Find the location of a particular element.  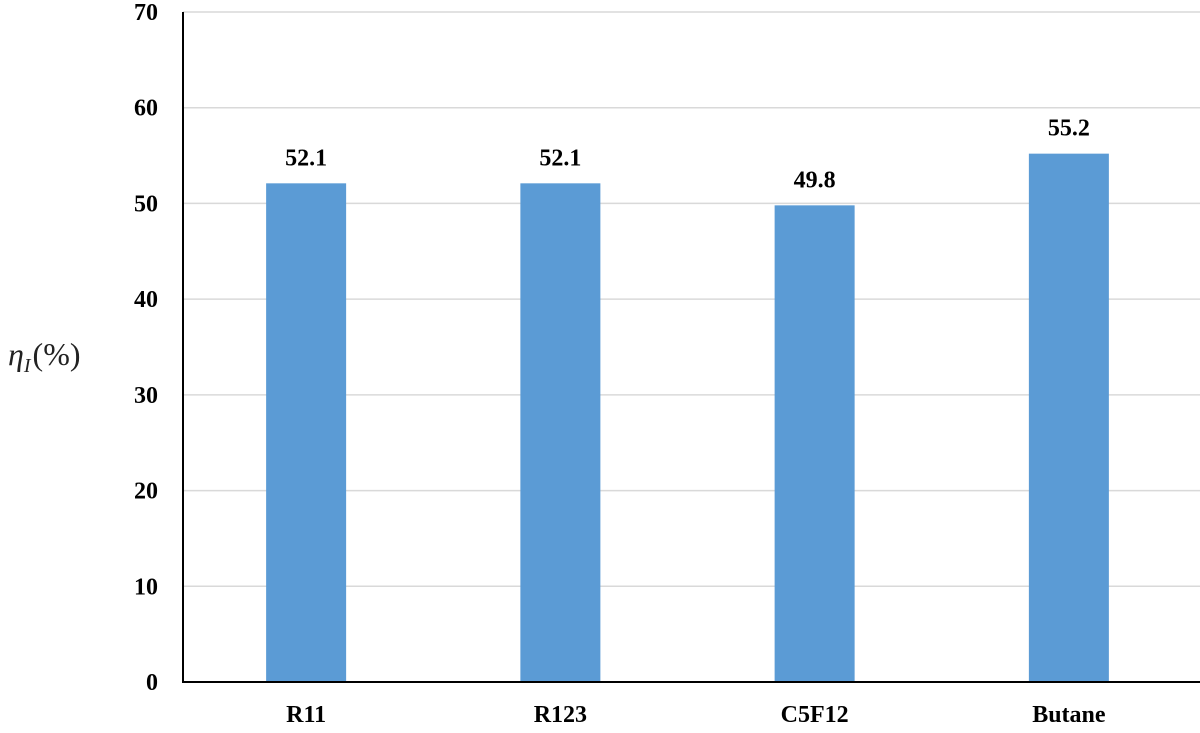

y-axis-title: ηI(%) is located at coordinates (44, 356).